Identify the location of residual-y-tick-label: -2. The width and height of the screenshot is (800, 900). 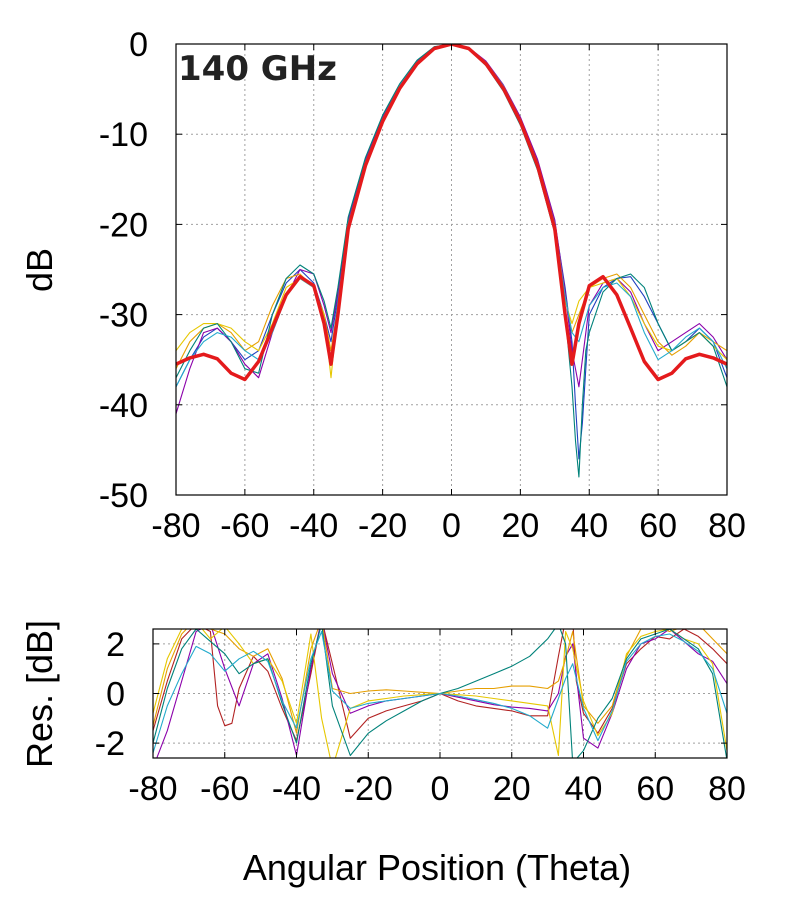
(110, 744).